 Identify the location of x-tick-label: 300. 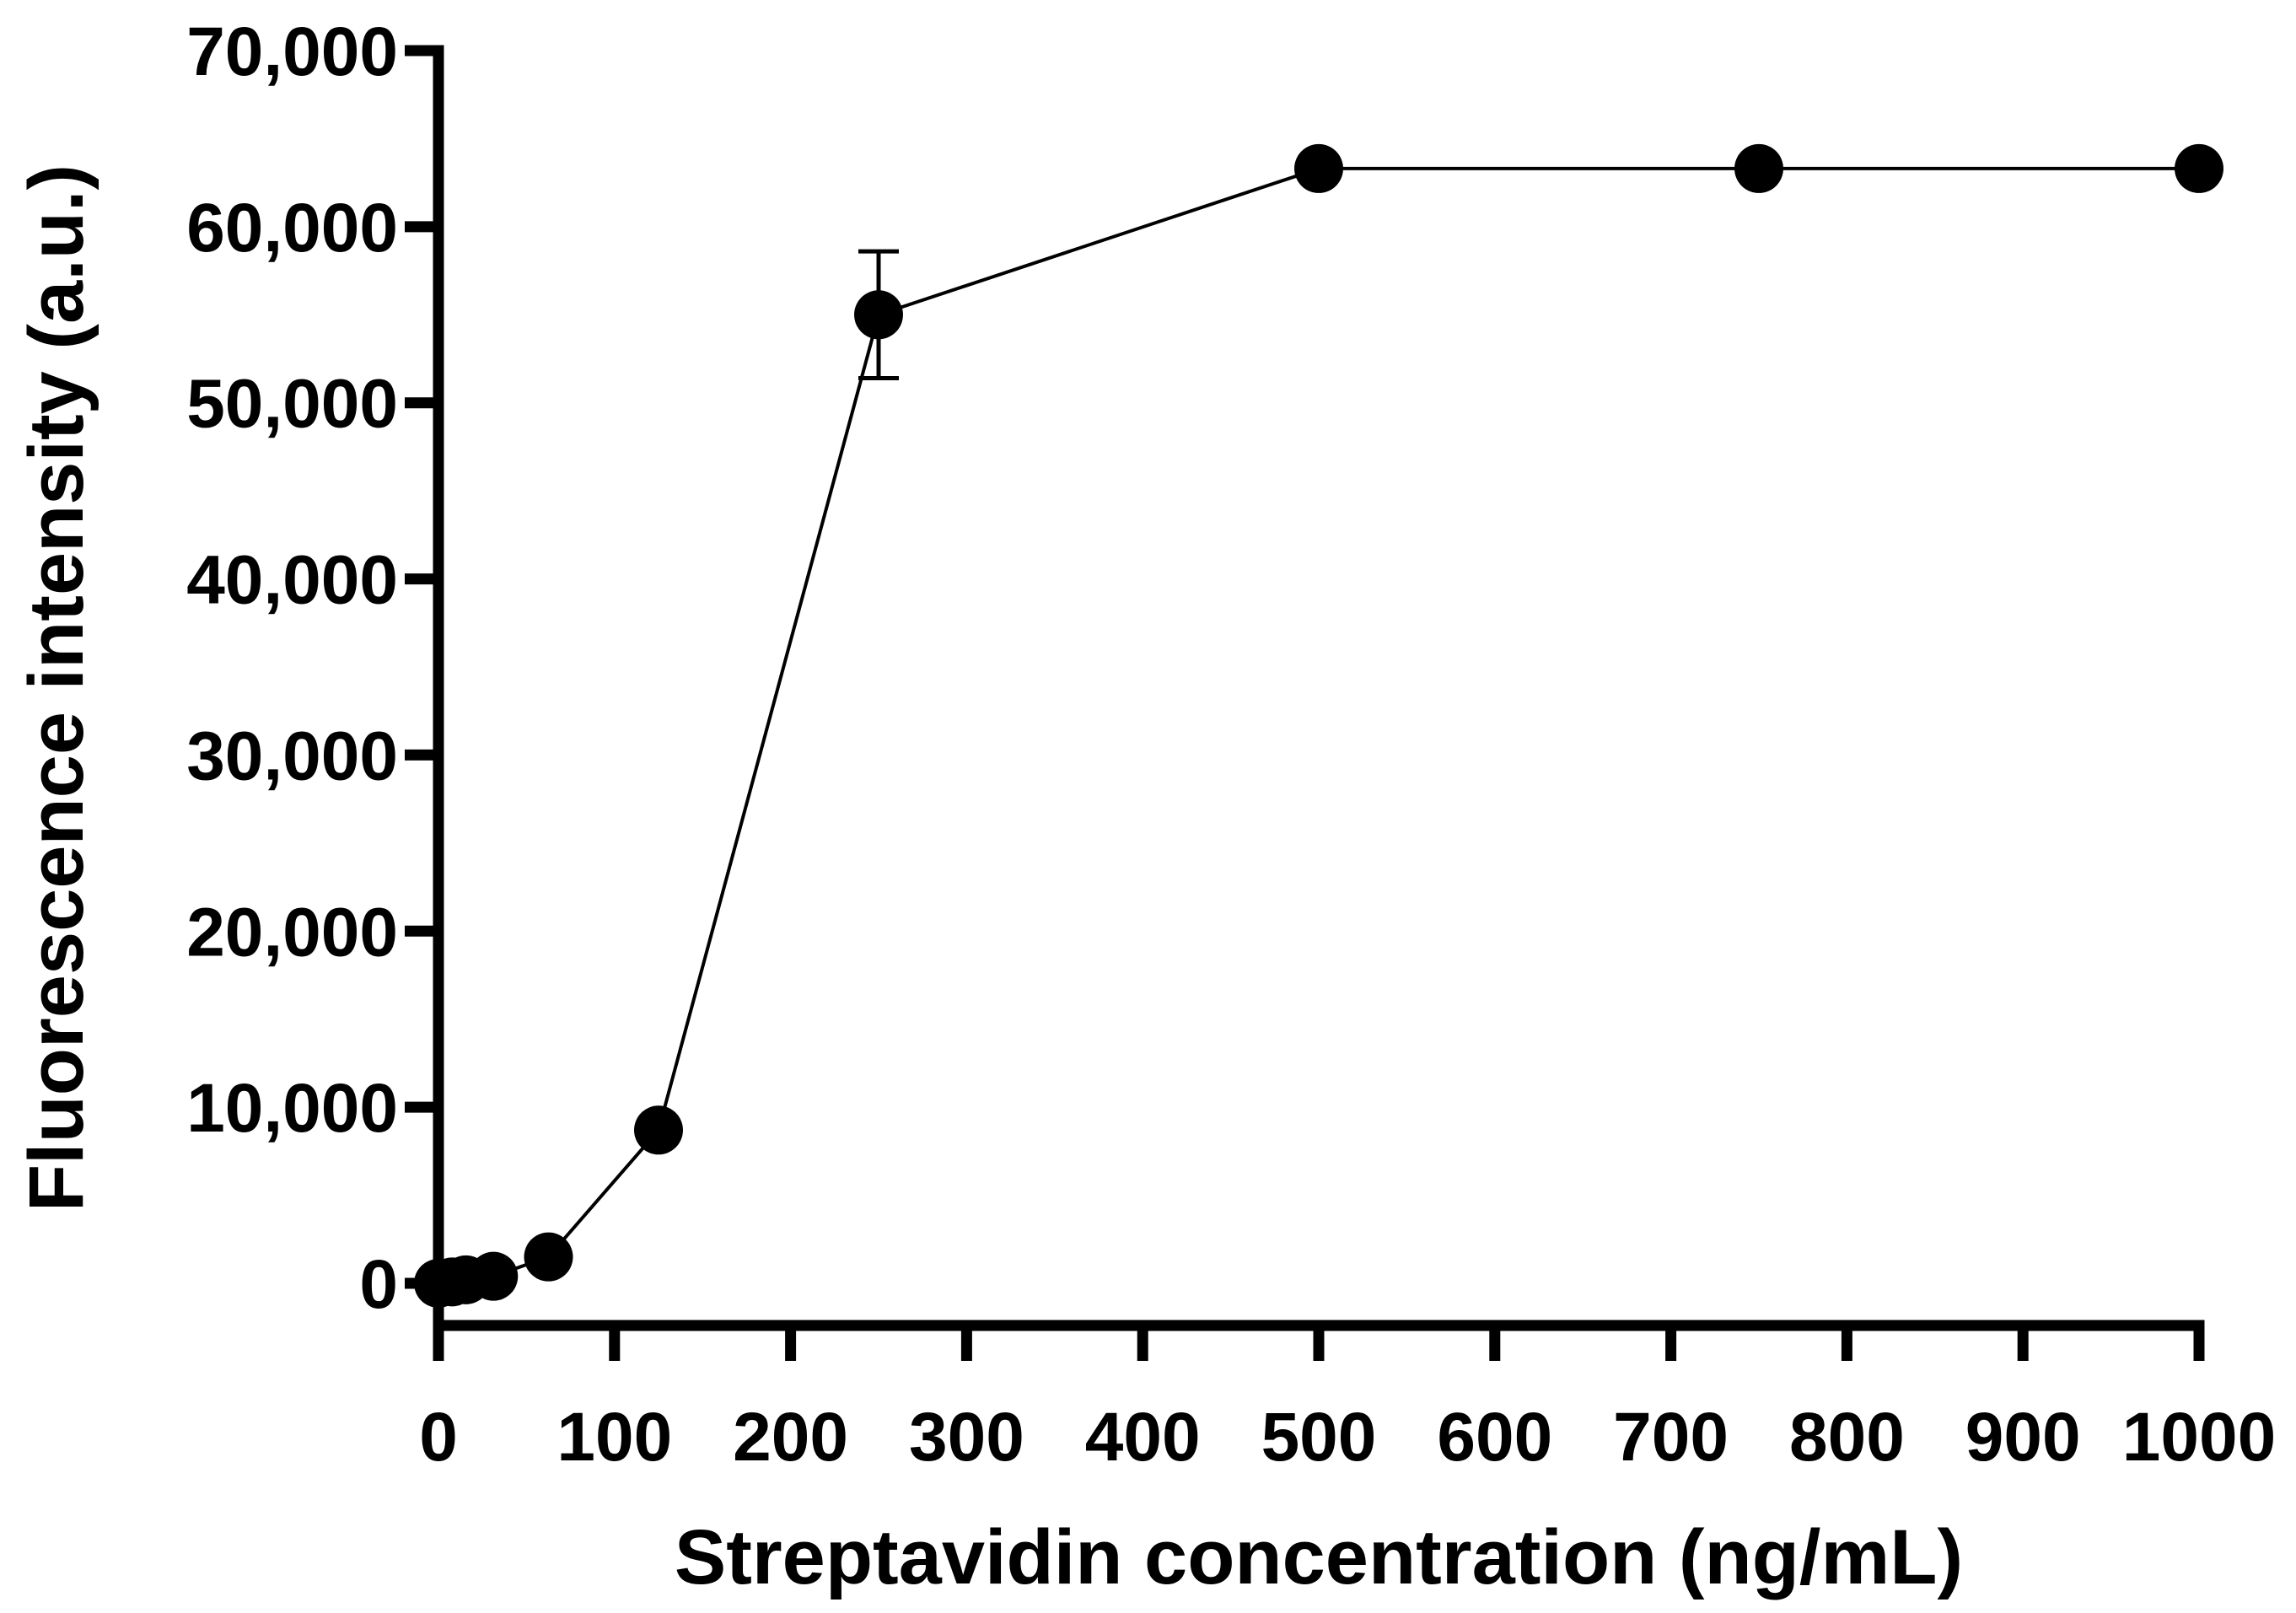
(967, 1437).